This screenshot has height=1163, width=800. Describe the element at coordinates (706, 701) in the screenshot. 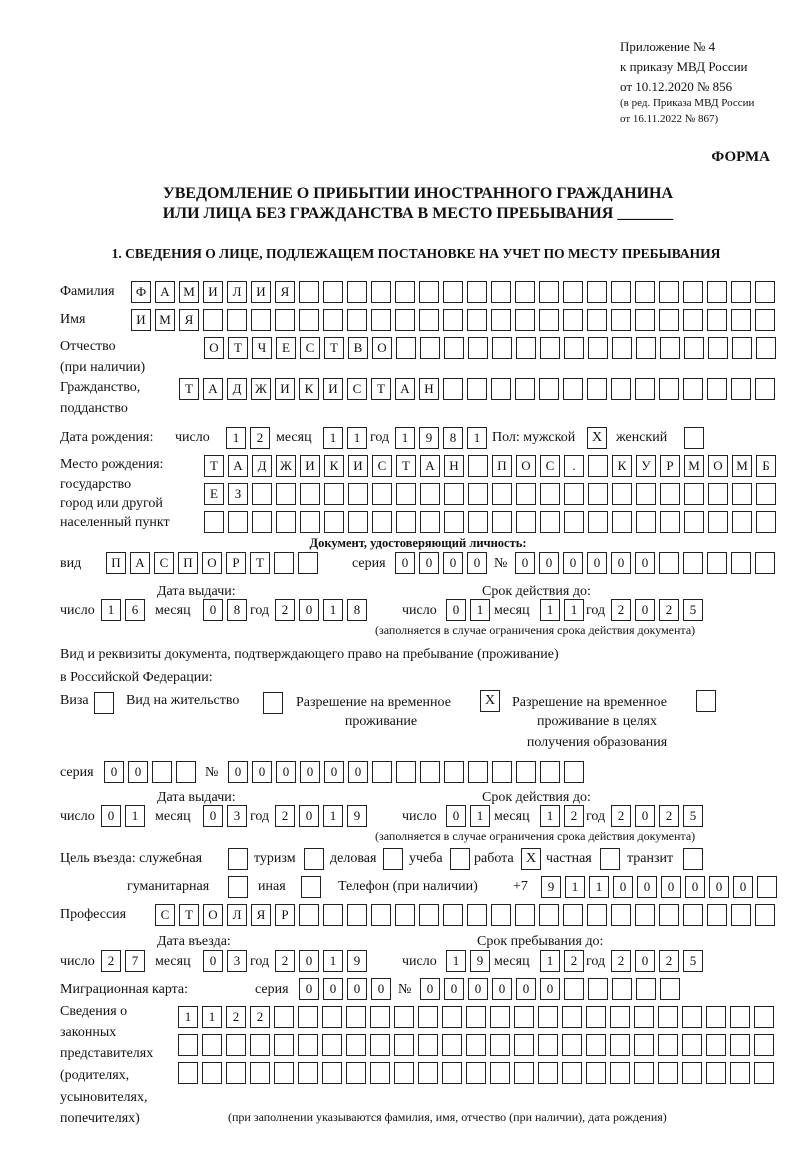

I see `edu-residence-checkbox` at that location.